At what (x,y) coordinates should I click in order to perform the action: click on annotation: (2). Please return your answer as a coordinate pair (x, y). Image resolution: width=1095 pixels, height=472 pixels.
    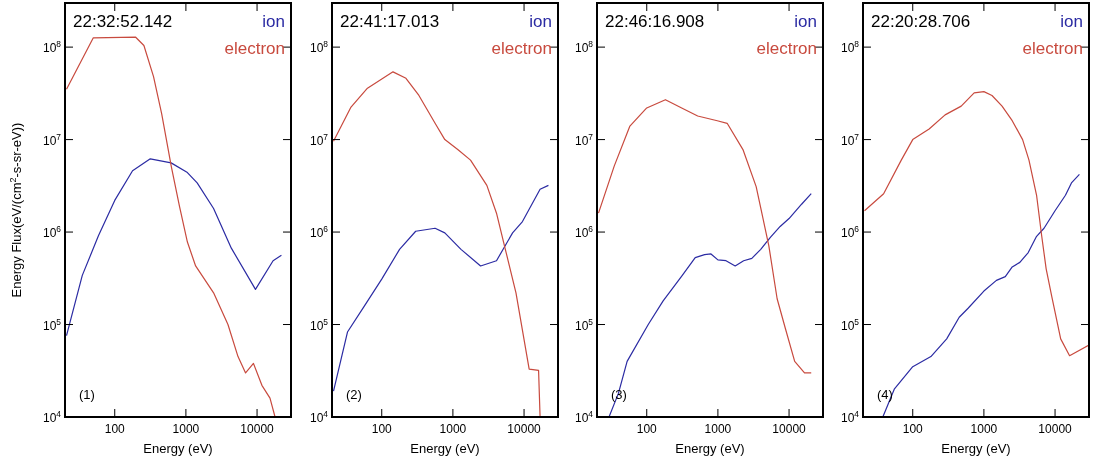
    Looking at the image, I should click on (354, 394).